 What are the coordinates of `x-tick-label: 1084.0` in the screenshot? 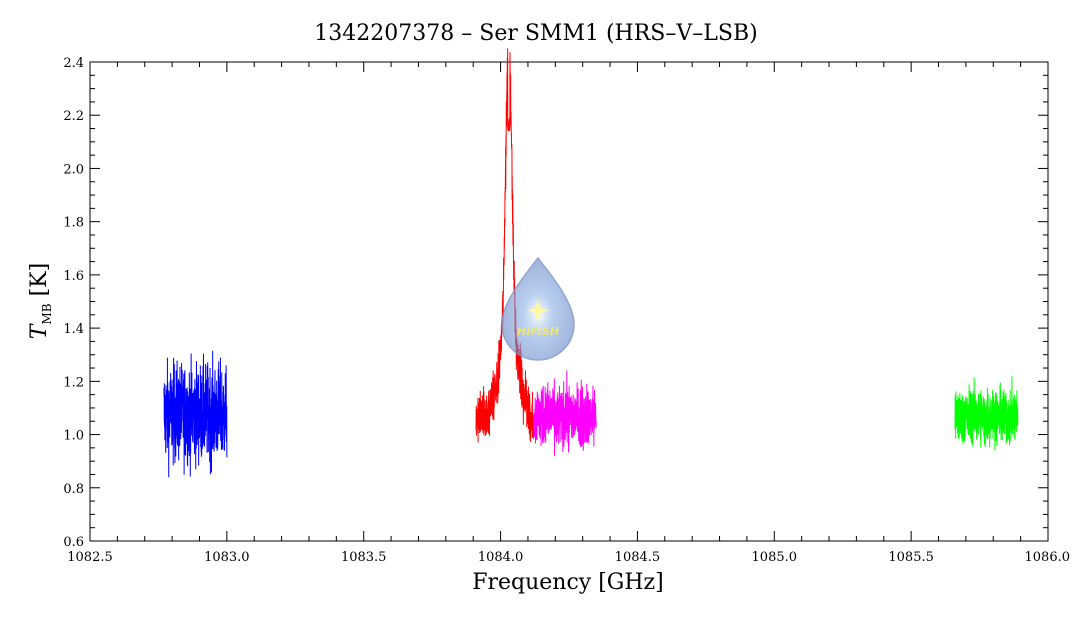 It's located at (501, 557).